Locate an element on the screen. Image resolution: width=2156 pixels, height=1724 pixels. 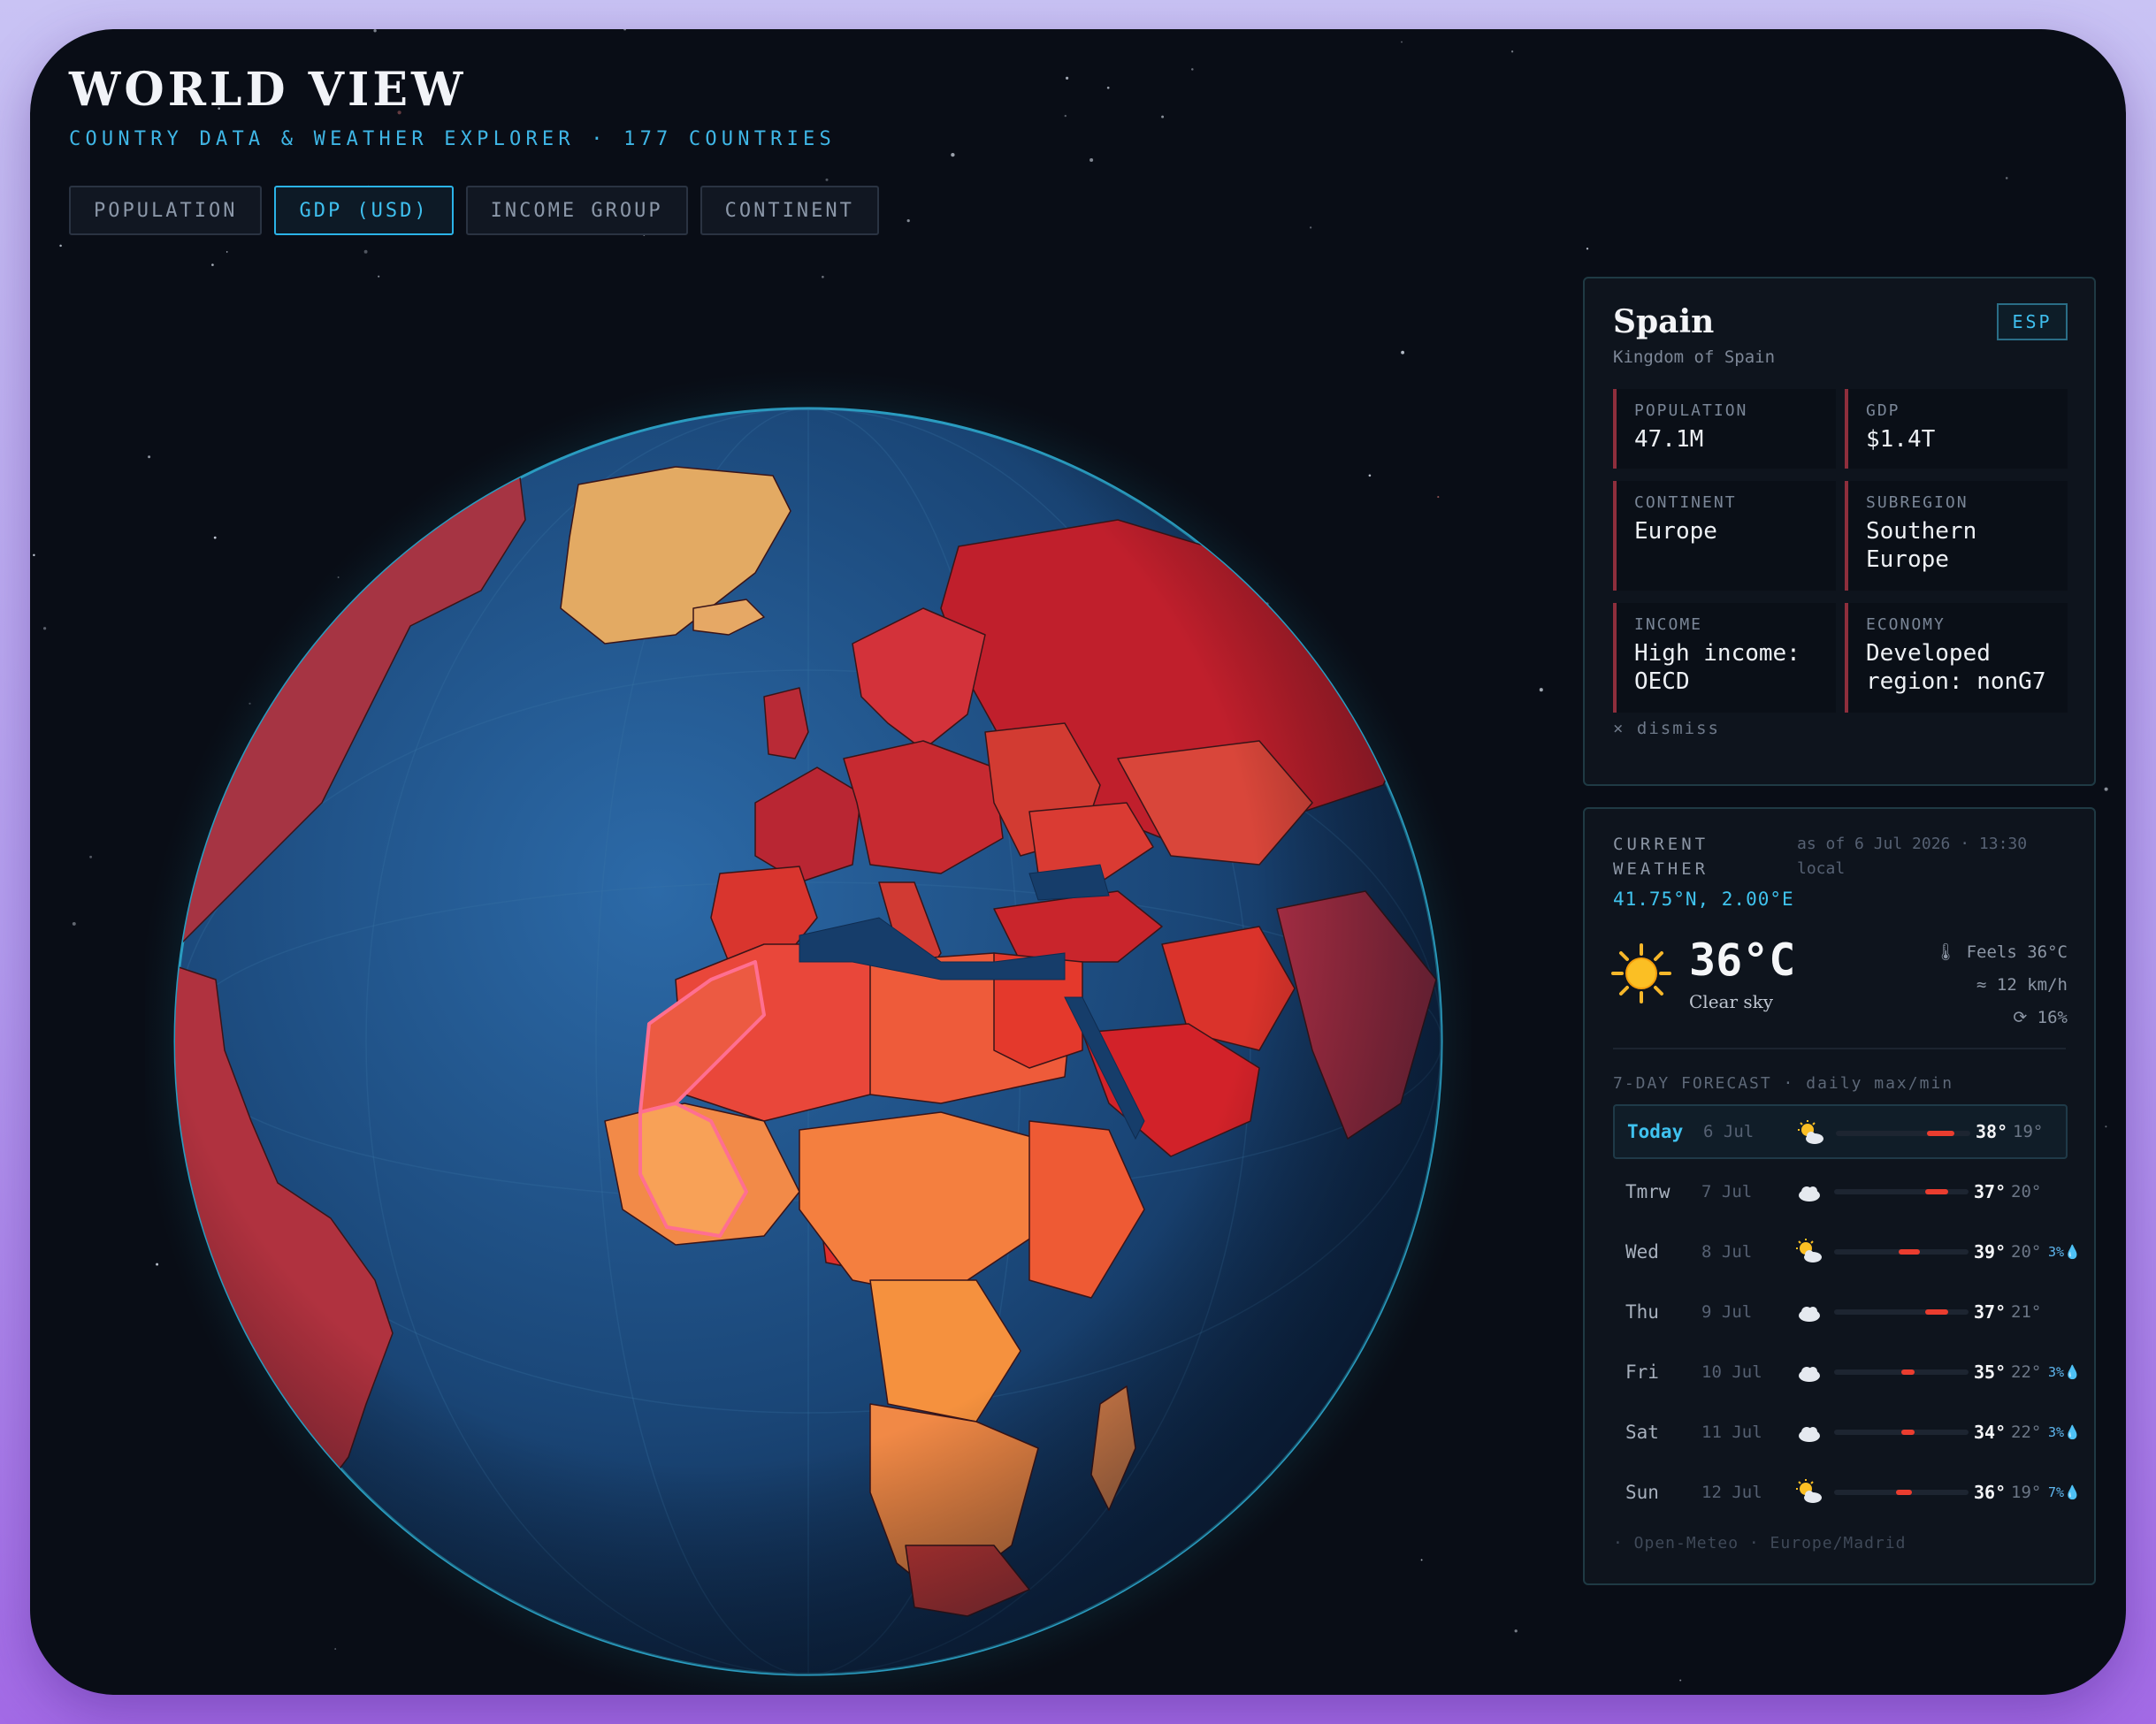
forecast-date: 11 Jul is located at coordinates (1731, 1432).